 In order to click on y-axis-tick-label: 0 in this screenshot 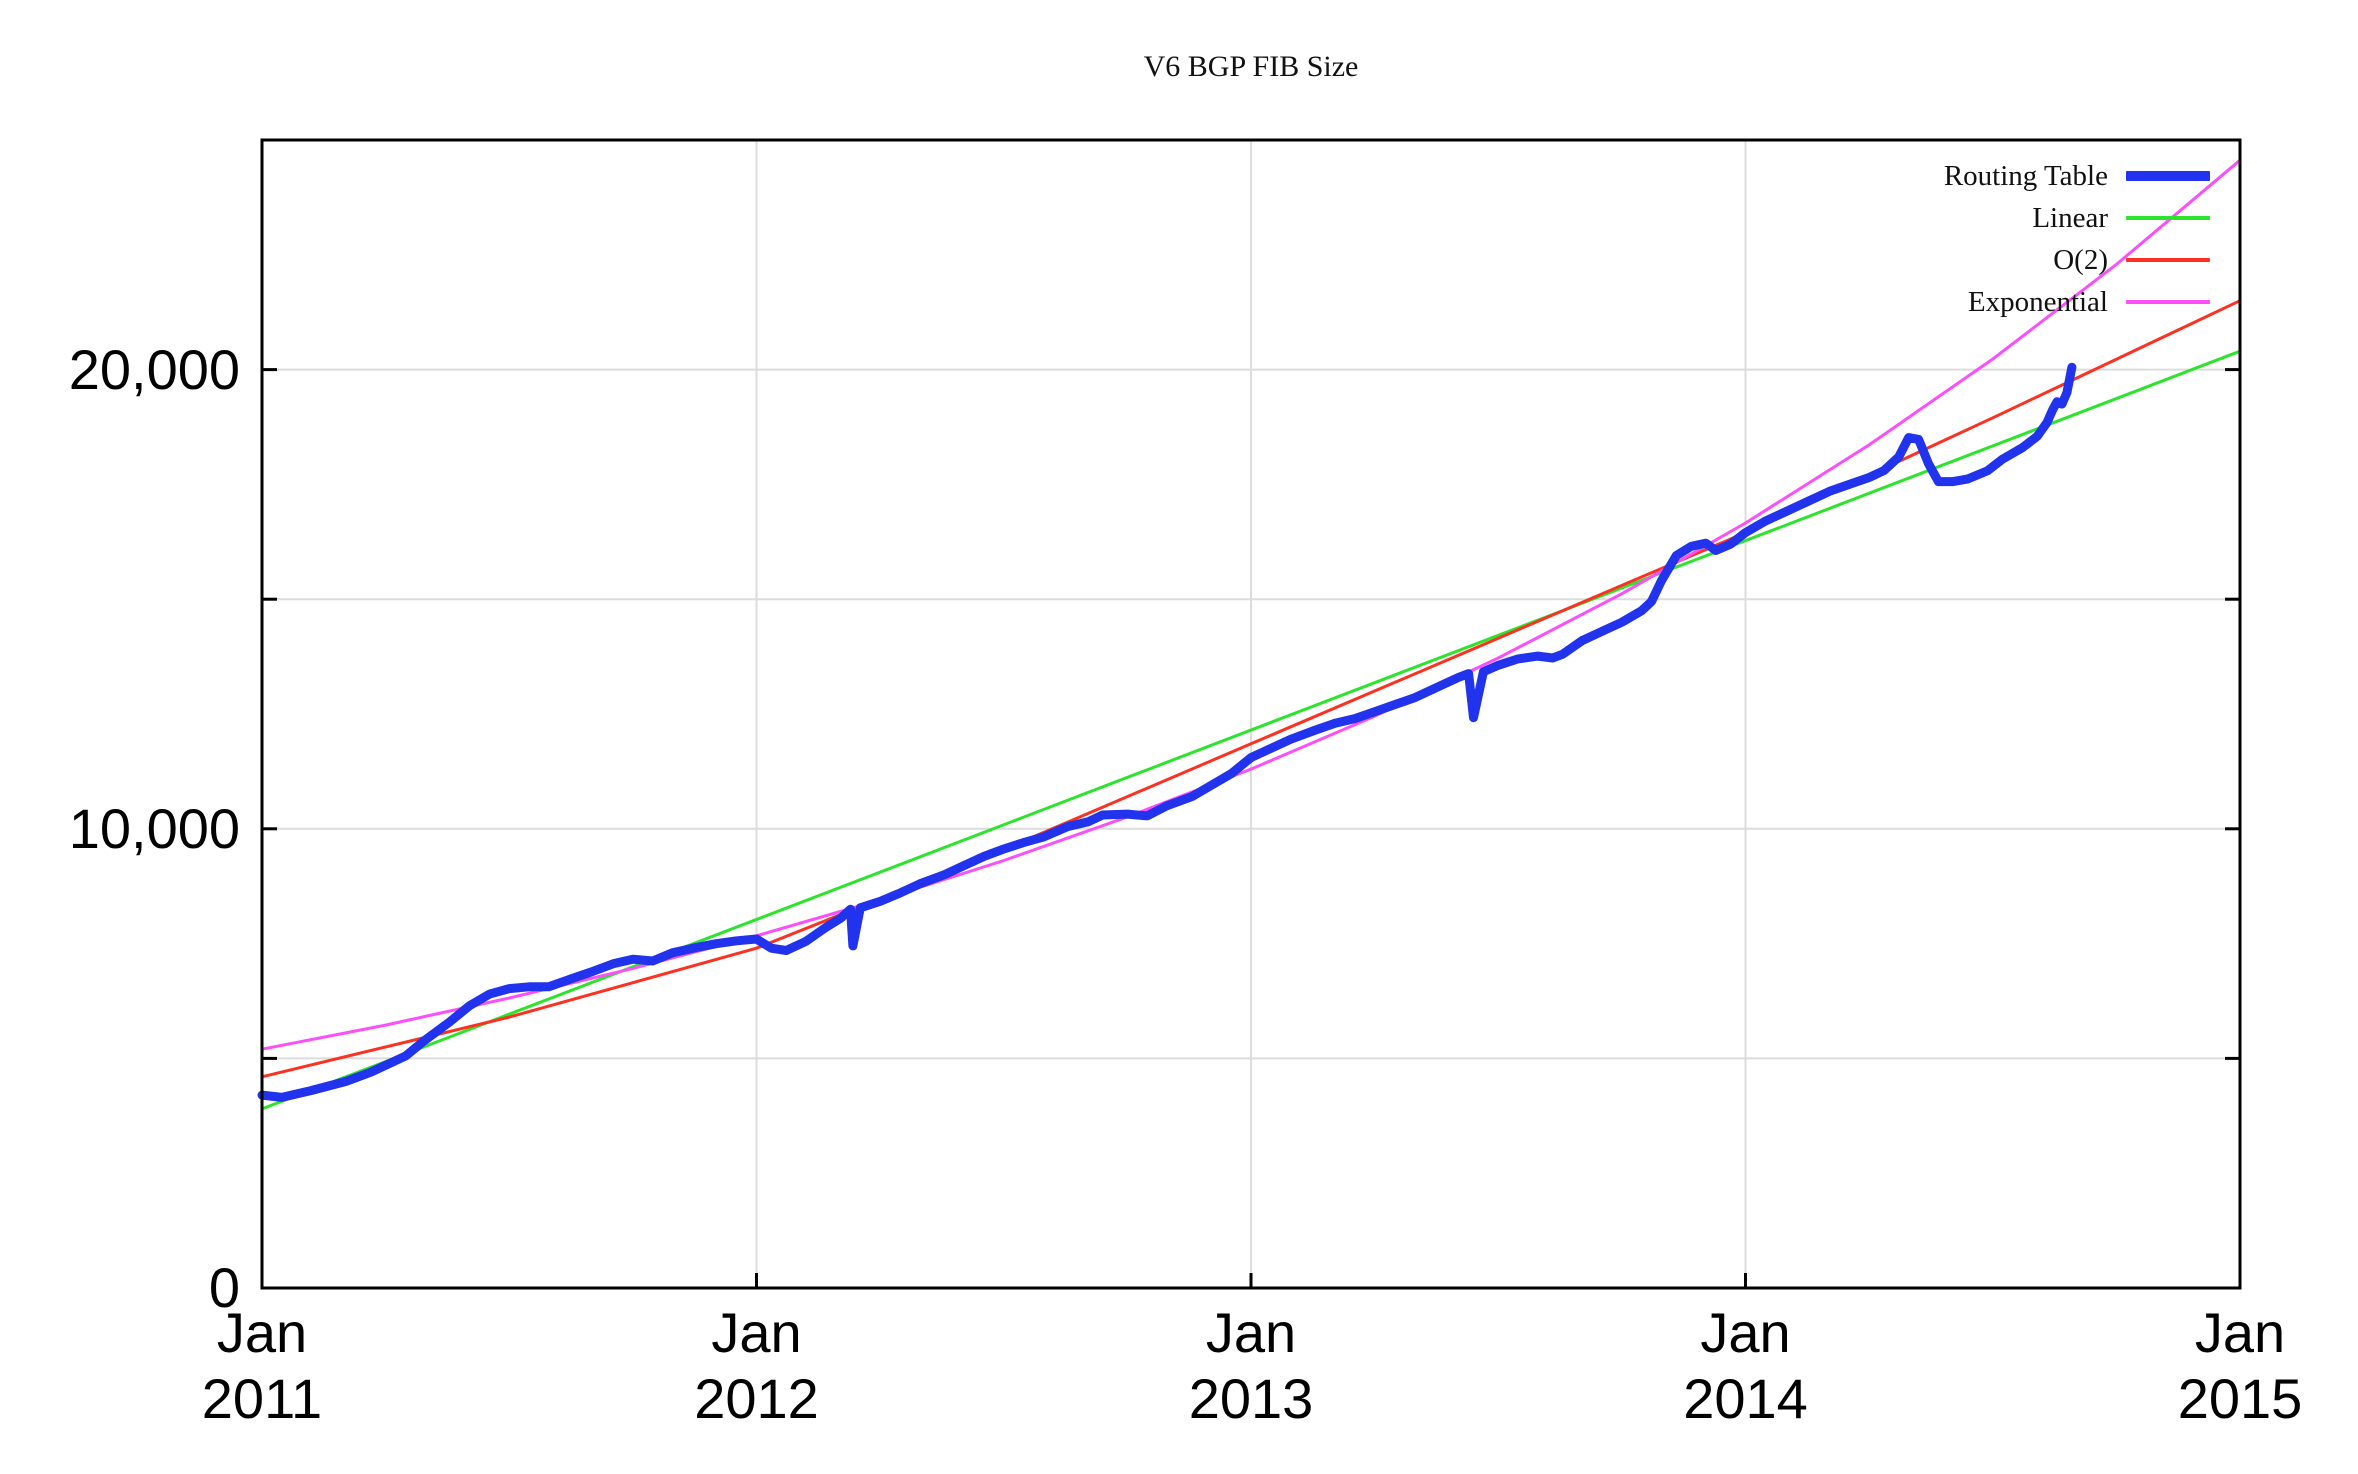, I will do `click(224, 1287)`.